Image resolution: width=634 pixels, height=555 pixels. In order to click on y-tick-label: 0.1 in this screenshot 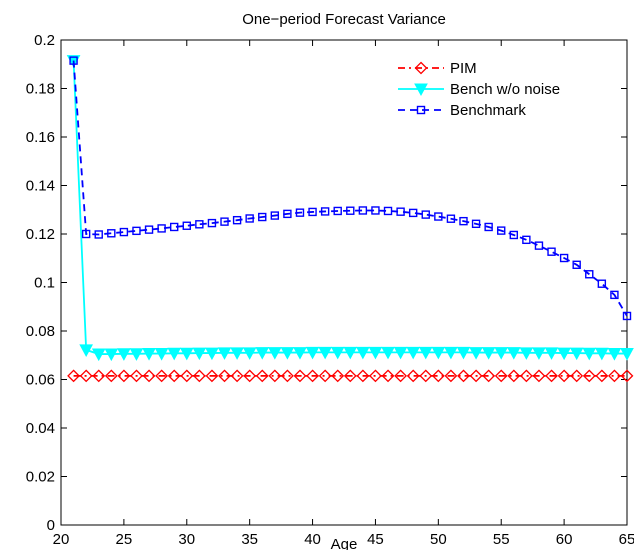, I will do `click(44, 283)`.